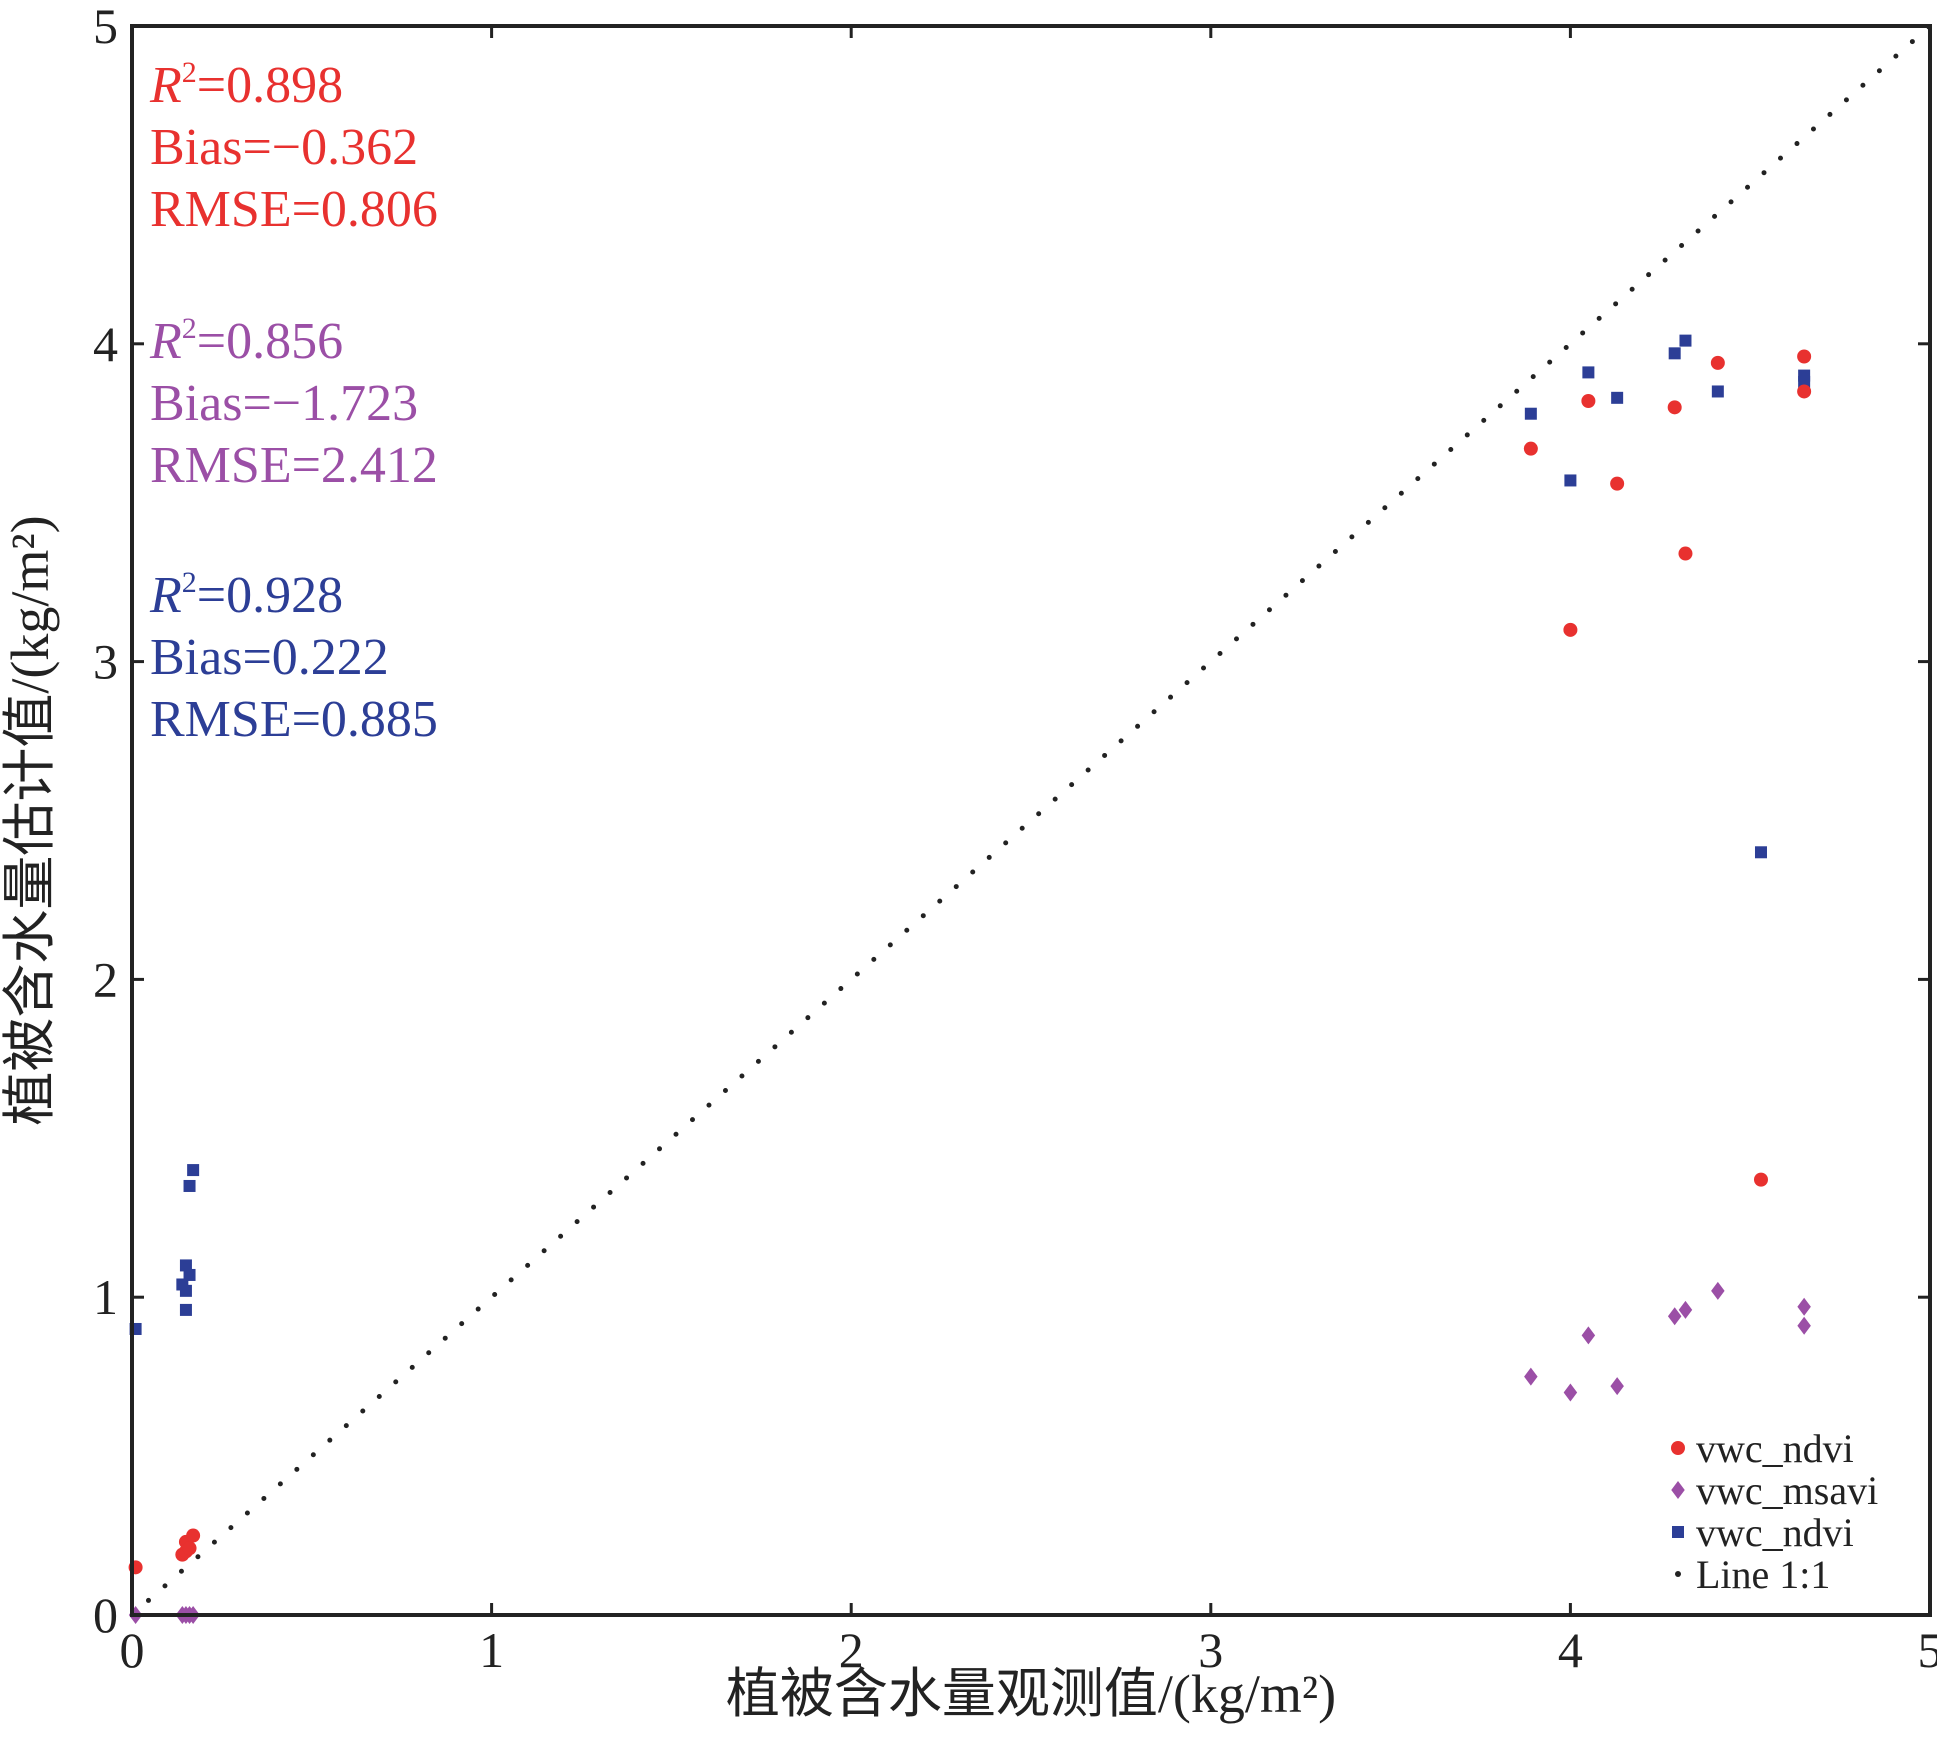 This screenshot has width=1937, height=1748. What do you see at coordinates (284, 147) in the screenshot?
I see `stat-bias: Bias=−0.362` at bounding box center [284, 147].